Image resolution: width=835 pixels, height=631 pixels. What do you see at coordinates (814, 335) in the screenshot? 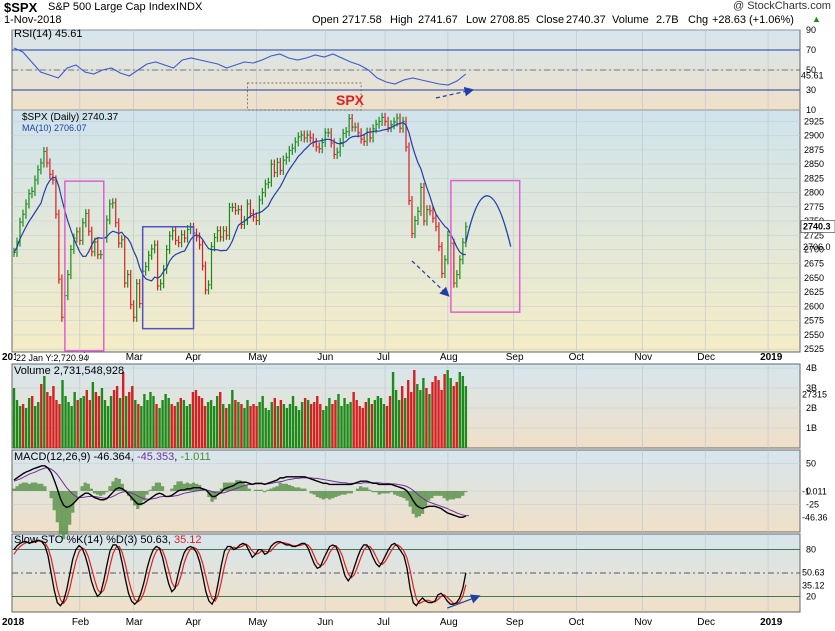
I see `price-tick-label: 2550` at bounding box center [814, 335].